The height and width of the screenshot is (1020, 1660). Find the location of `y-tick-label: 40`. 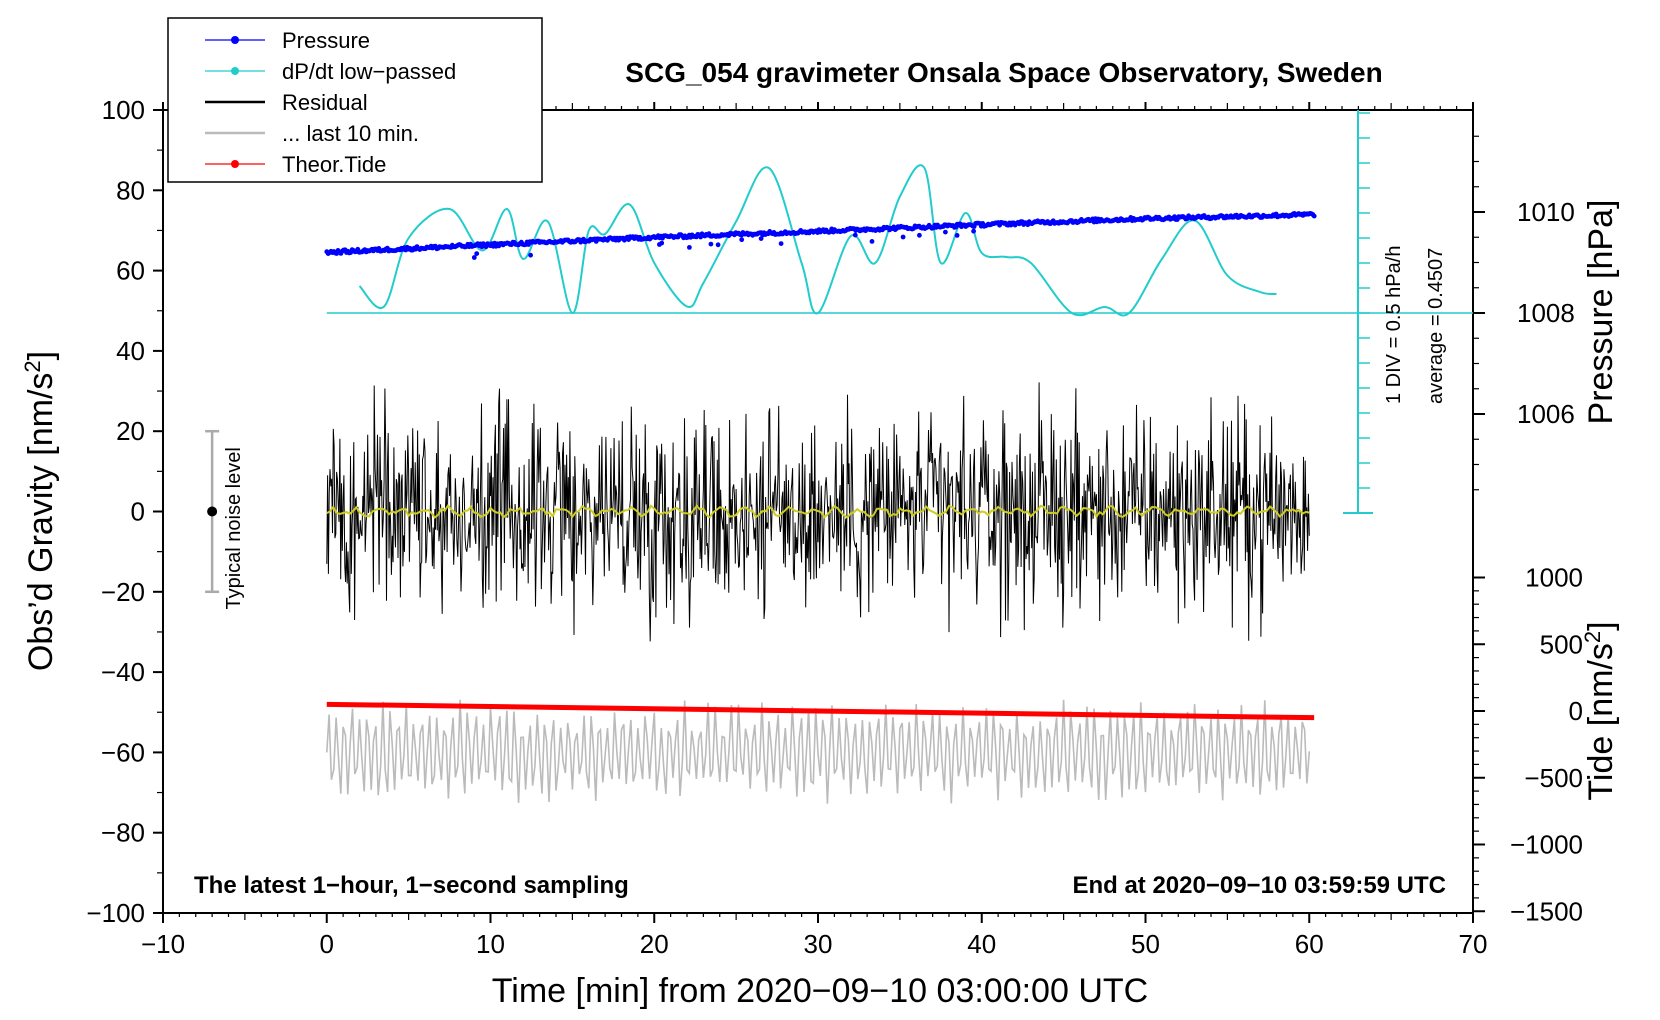

y-tick-label: 40 is located at coordinates (130, 351).